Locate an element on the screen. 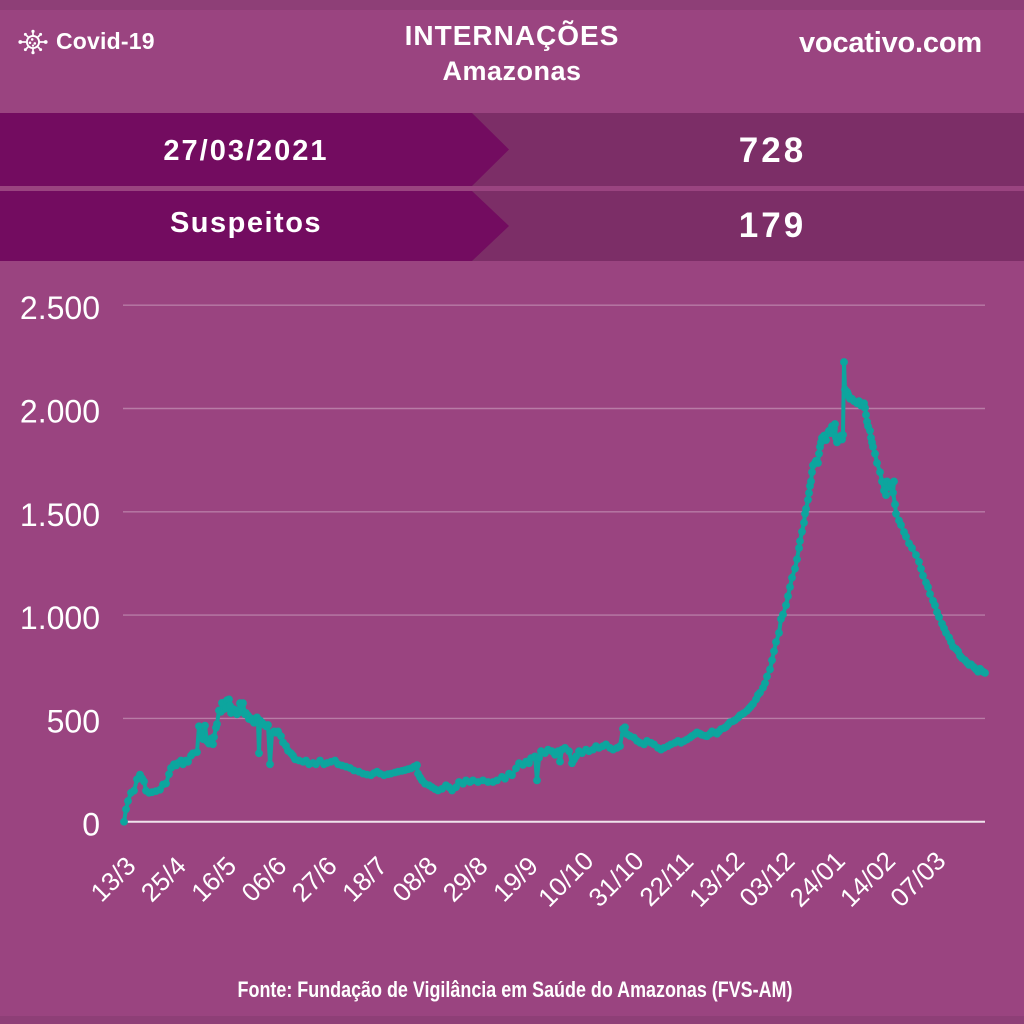 The width and height of the screenshot is (1024, 1024). svg-text: 16/5 is located at coordinates (213, 879).